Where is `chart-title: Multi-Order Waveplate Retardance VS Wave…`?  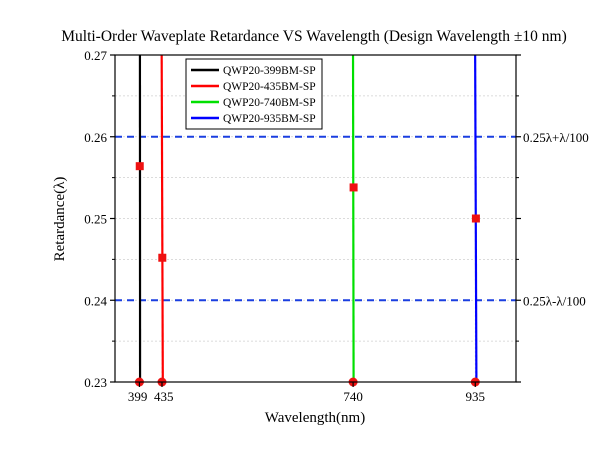 chart-title: Multi-Order Waveplate Retardance VS Wave… is located at coordinates (314, 36).